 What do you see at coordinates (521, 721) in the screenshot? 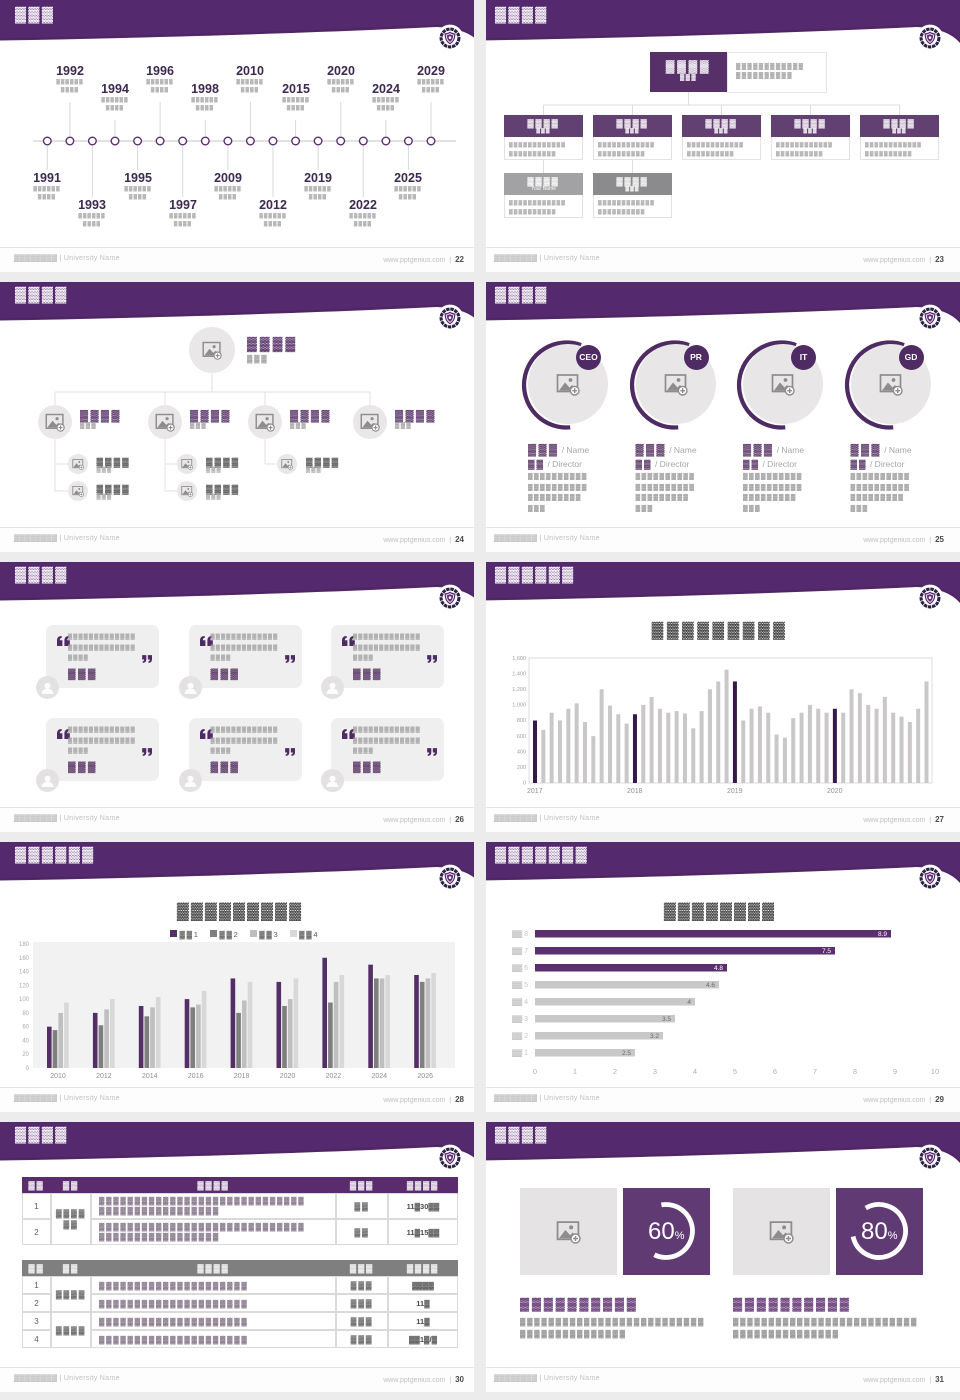
I see `svg-text: 800` at bounding box center [521, 721].